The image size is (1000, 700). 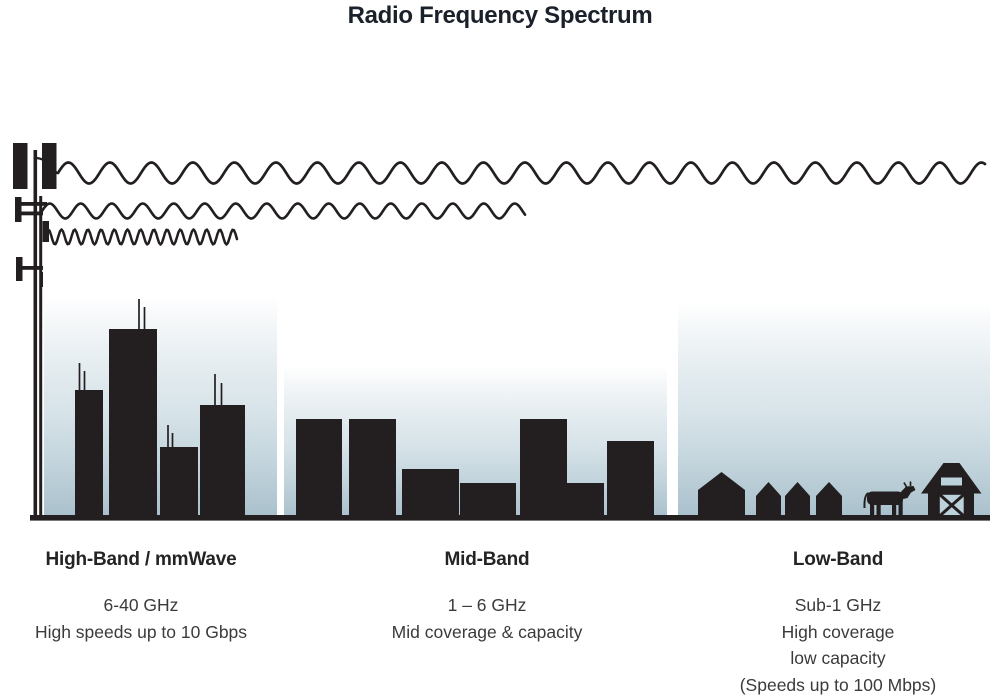 I want to click on rural-farm-scene, so click(x=840, y=491).